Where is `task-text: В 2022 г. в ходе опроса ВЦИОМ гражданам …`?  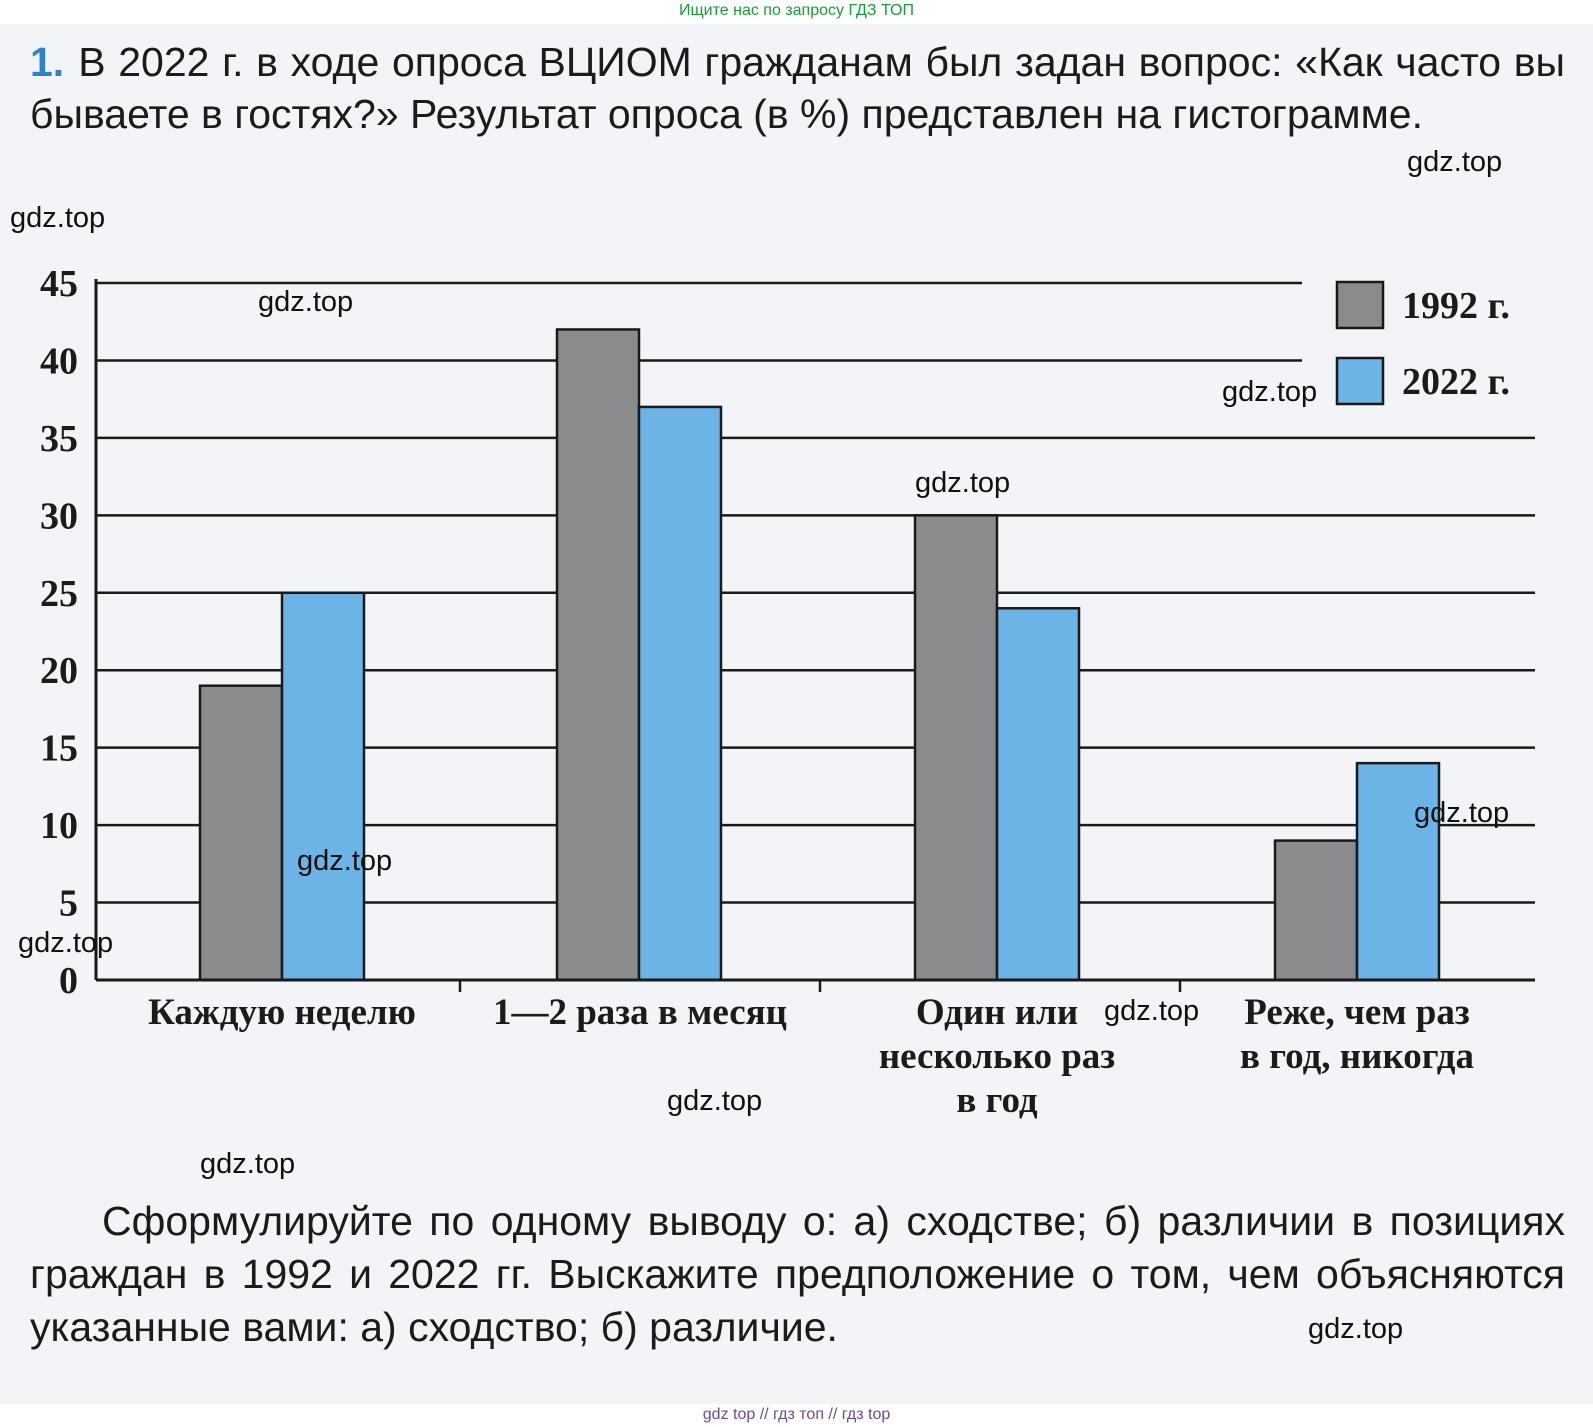
task-text: В 2022 г. в ходе опроса ВЦИОМ гражданам … is located at coordinates (797, 88).